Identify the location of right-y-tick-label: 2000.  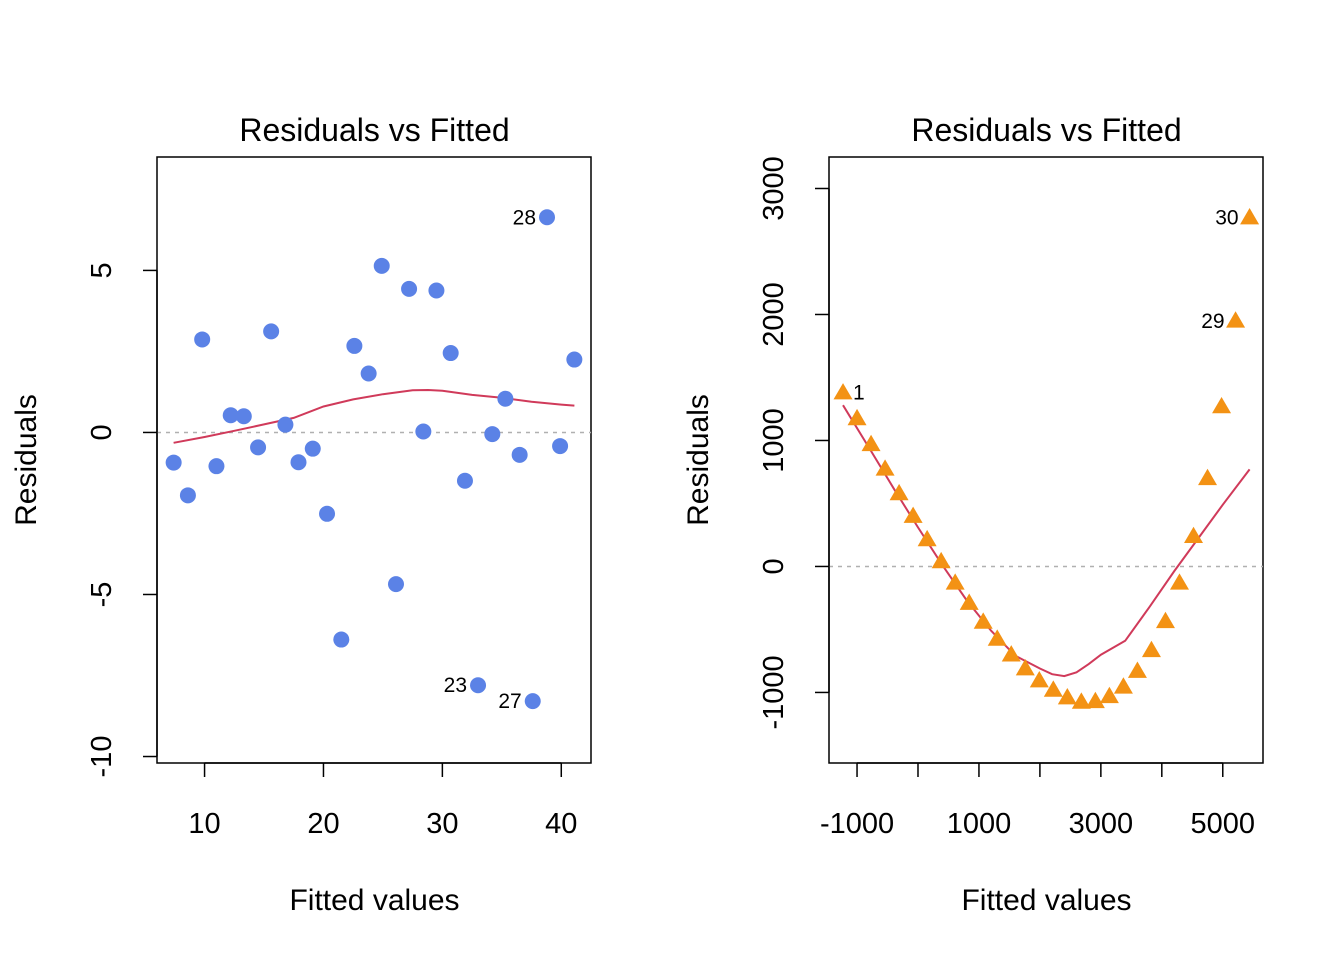
(774, 314).